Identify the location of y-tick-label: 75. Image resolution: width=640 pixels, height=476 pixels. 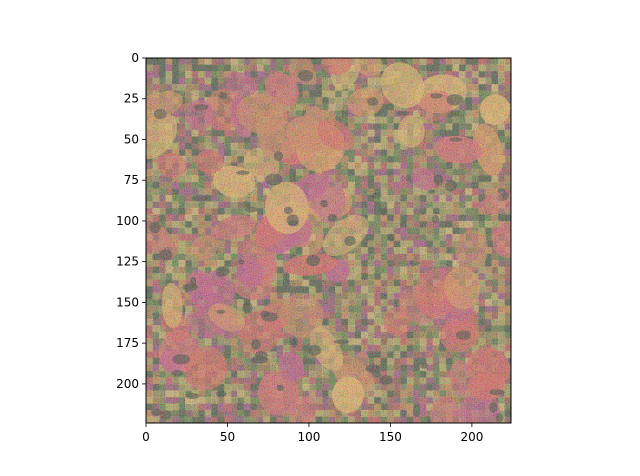
(131, 180).